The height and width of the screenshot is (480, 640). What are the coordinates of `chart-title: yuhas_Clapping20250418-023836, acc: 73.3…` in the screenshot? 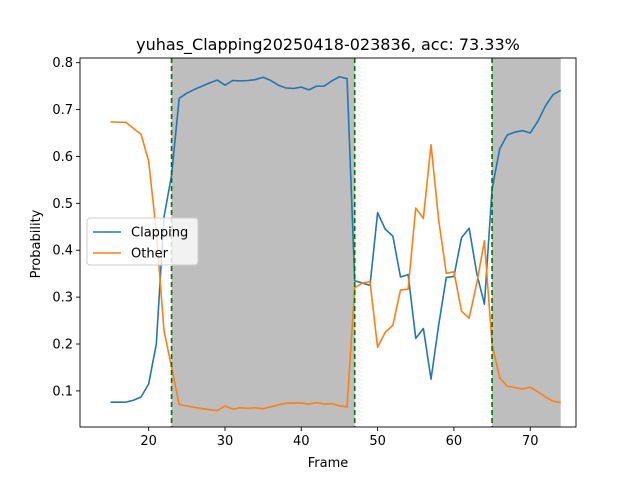 It's located at (328, 45).